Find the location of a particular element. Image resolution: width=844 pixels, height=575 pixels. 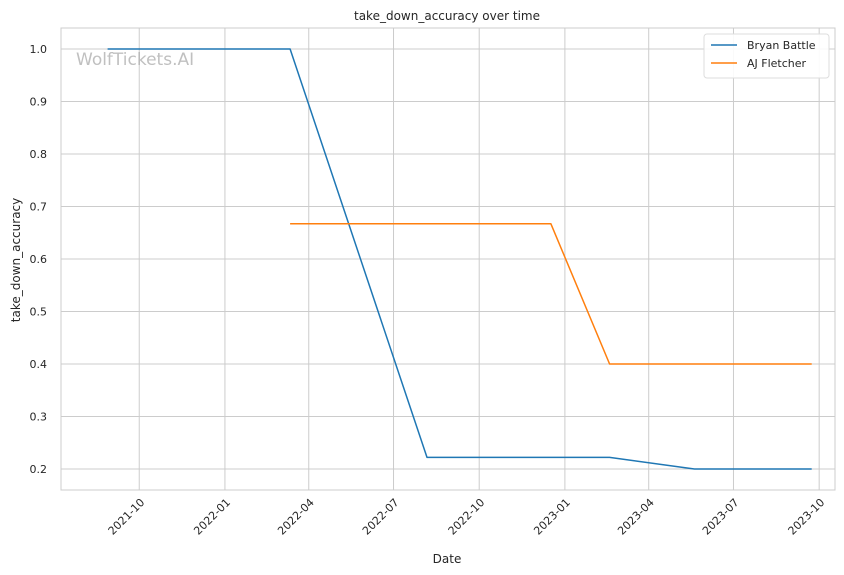

x-tick-label: 2023-07 is located at coordinates (721, 517).